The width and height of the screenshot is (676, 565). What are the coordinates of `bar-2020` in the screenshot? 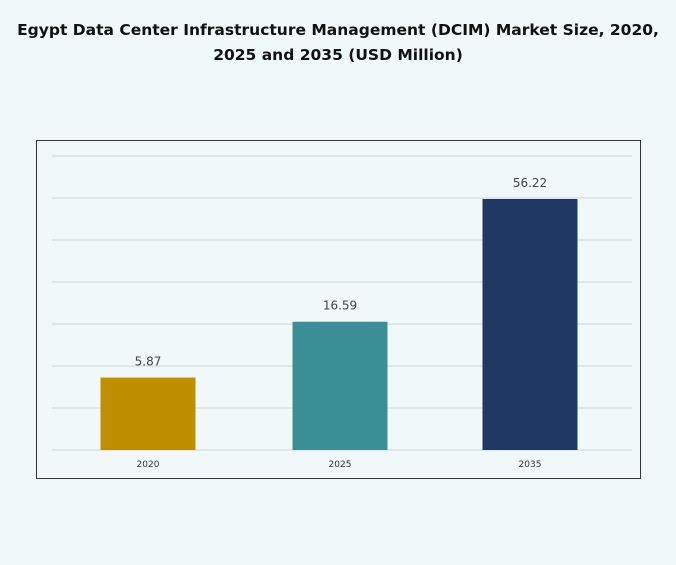 It's located at (148, 413).